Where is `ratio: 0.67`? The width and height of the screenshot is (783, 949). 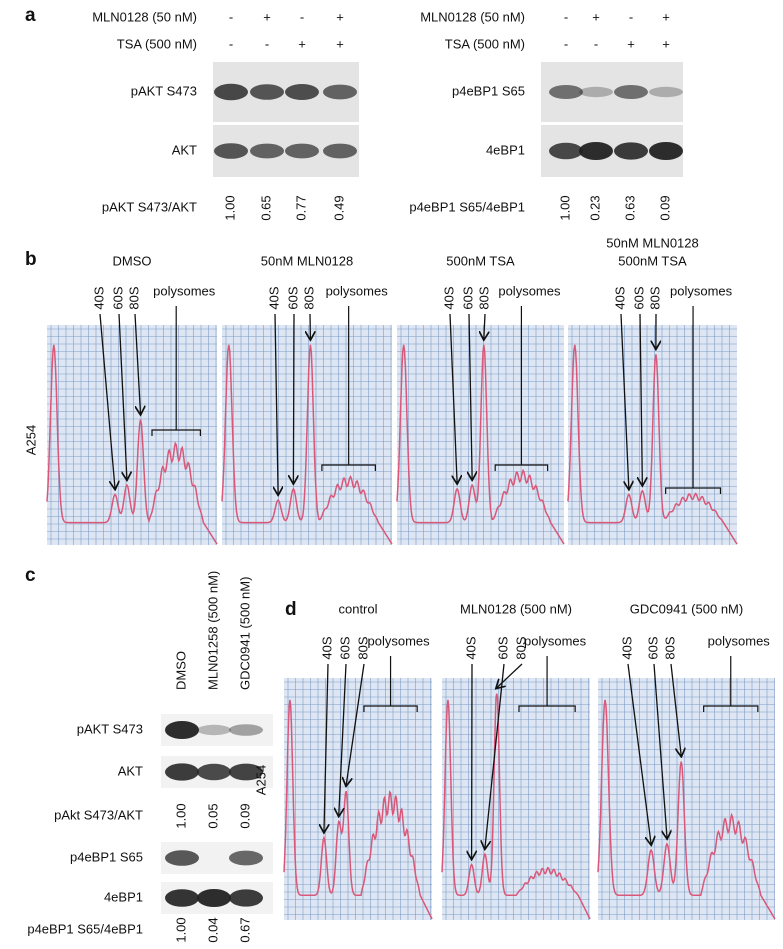
ratio: 0.67 is located at coordinates (244, 929).